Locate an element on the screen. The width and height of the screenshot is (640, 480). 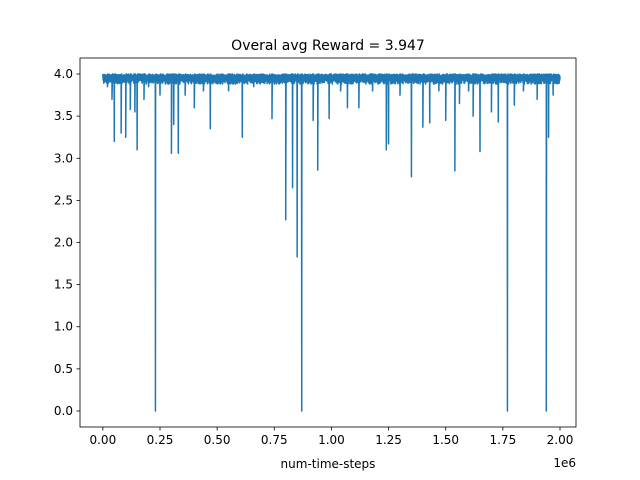
x-tick-label: 2.00 is located at coordinates (560, 440).